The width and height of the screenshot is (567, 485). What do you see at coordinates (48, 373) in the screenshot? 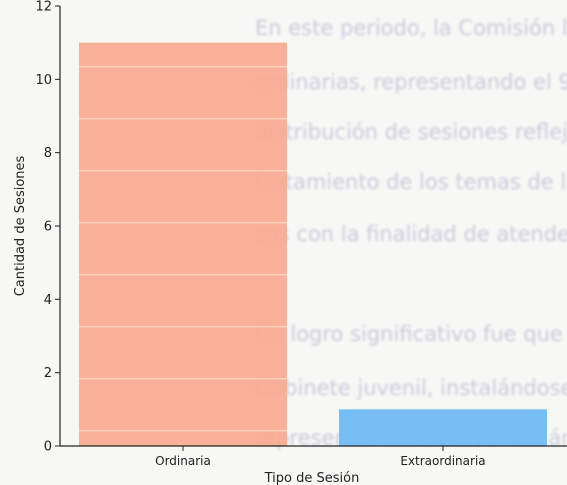
I see `y-tick-label: 2` at bounding box center [48, 373].